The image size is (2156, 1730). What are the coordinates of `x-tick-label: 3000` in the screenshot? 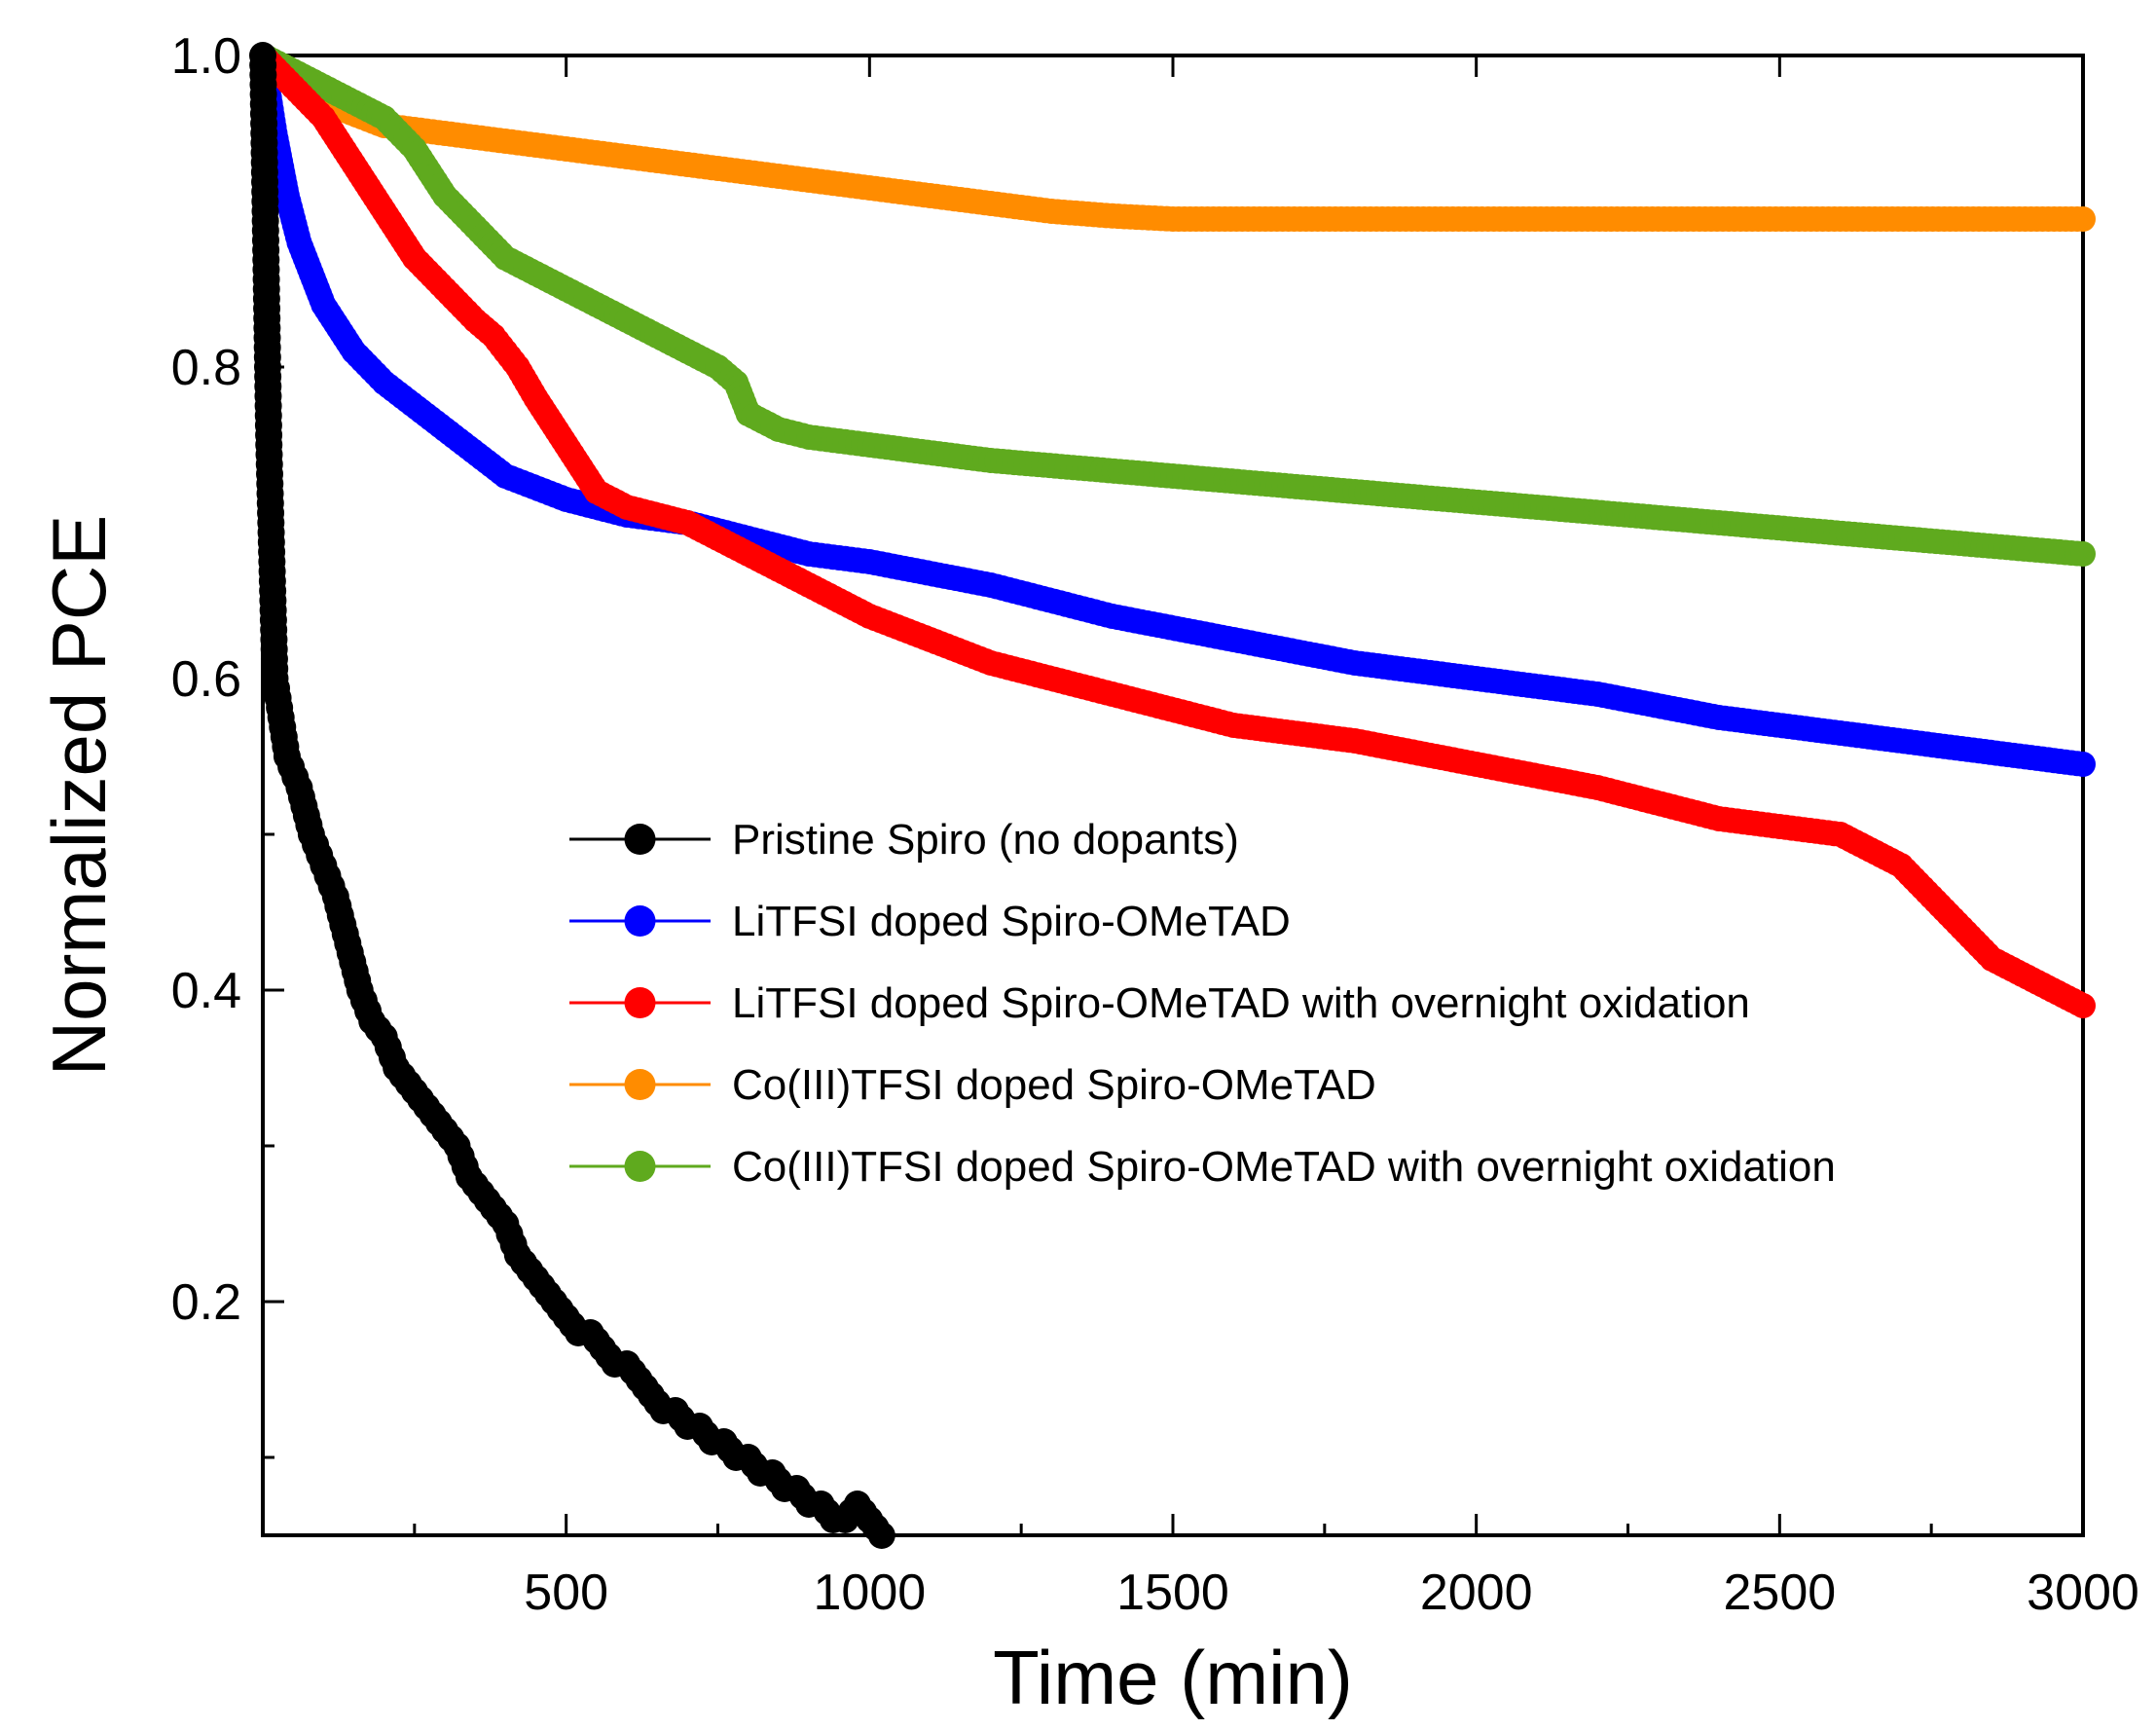 It's located at (2083, 1592).